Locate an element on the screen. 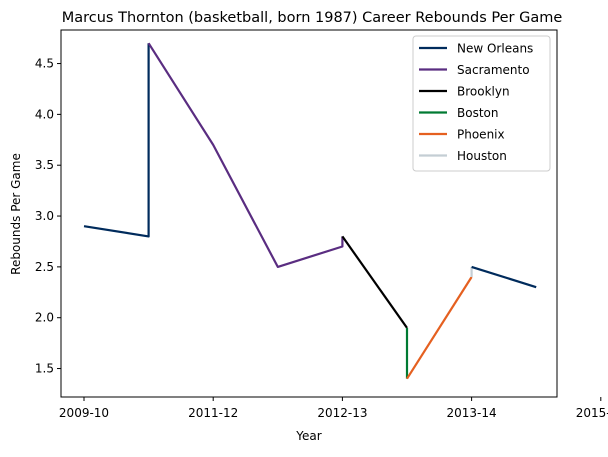 The image size is (608, 457). series-line-phoenix is located at coordinates (439, 328).